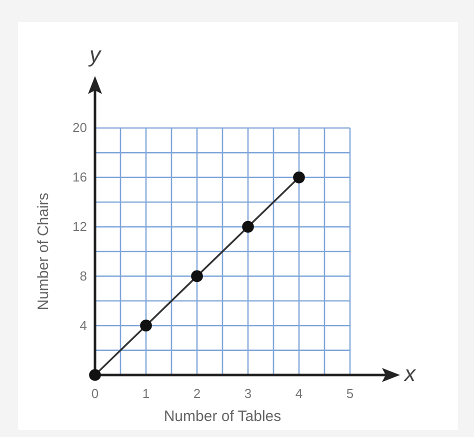 The width and height of the screenshot is (474, 437). I want to click on x-tick-label: 2, so click(197, 394).